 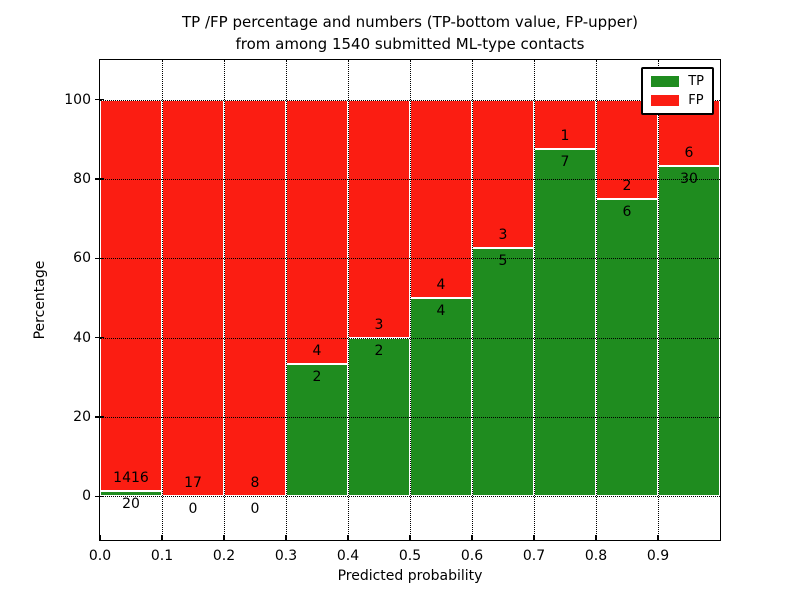 What do you see at coordinates (224, 556) in the screenshot?
I see `x-tick-label: 0.2` at bounding box center [224, 556].